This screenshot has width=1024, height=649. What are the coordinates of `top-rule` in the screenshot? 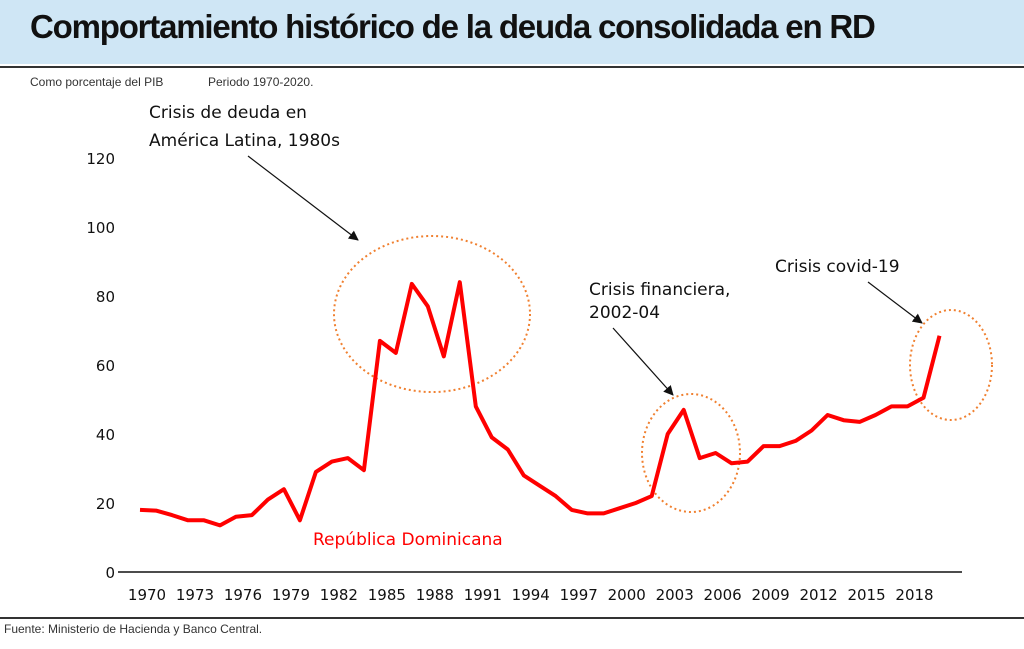 It's located at (512, 67).